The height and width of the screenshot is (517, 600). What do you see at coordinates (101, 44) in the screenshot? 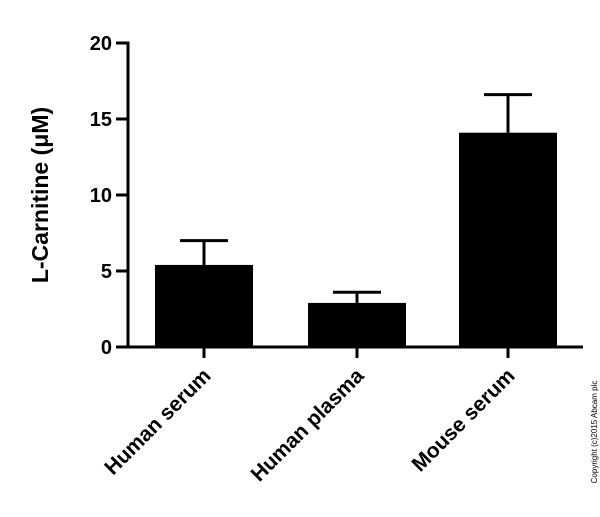
I see `y-tick-label: 20` at bounding box center [101, 44].